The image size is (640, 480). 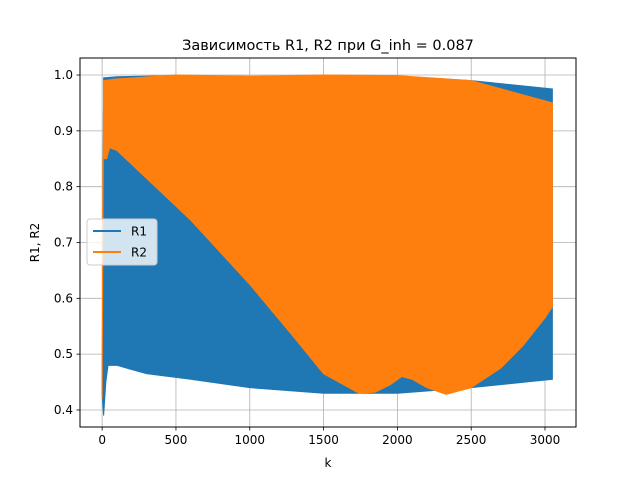 I want to click on y-tick-label-1: 0.5, so click(x=63, y=354).